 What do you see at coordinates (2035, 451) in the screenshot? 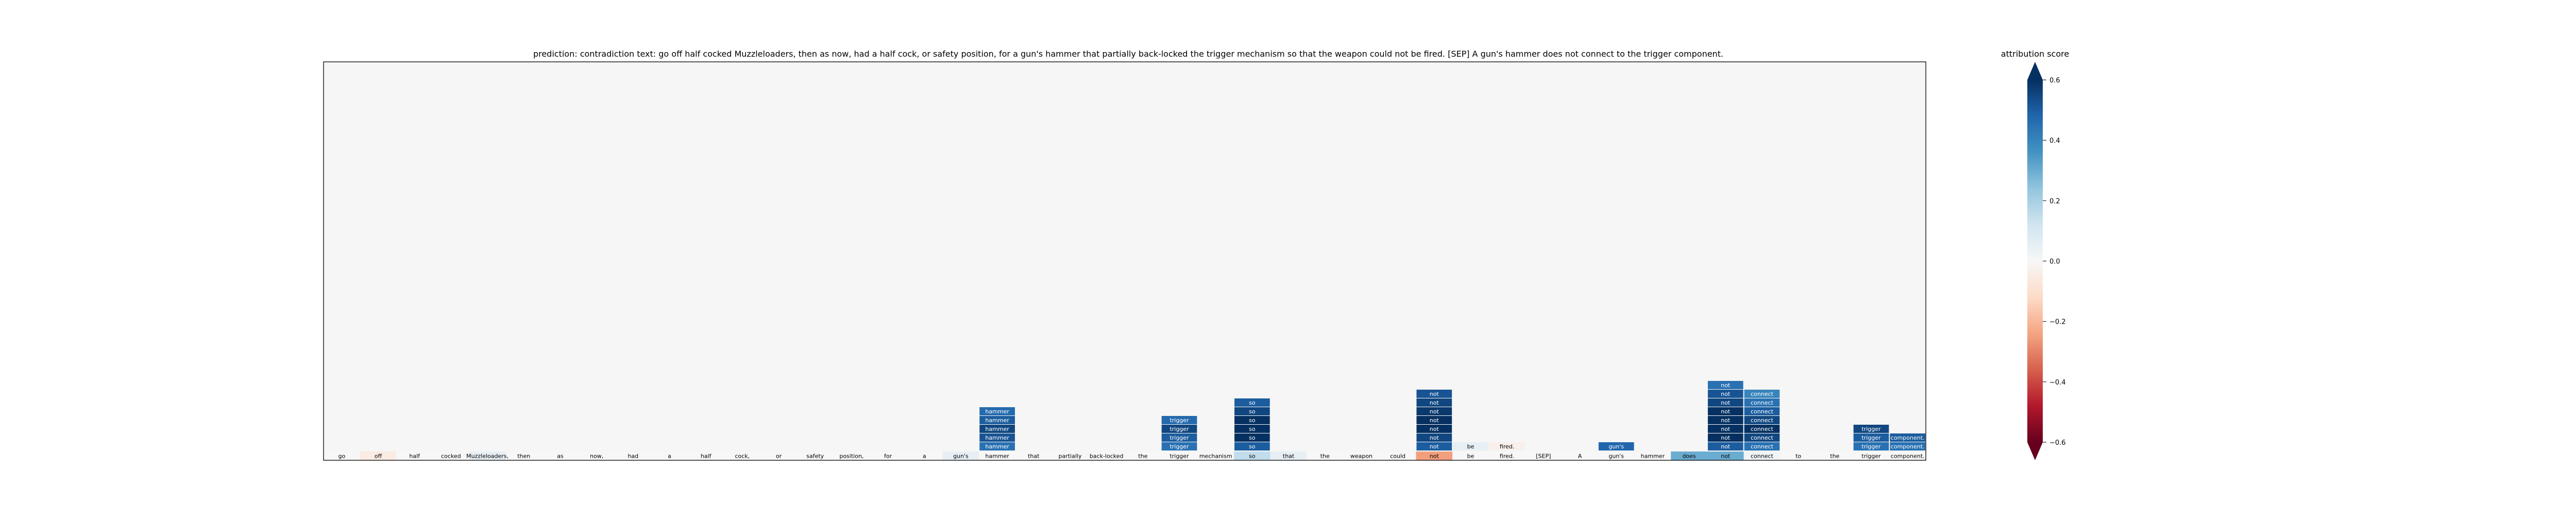
I see `colorbar-bottom-extend` at bounding box center [2035, 451].